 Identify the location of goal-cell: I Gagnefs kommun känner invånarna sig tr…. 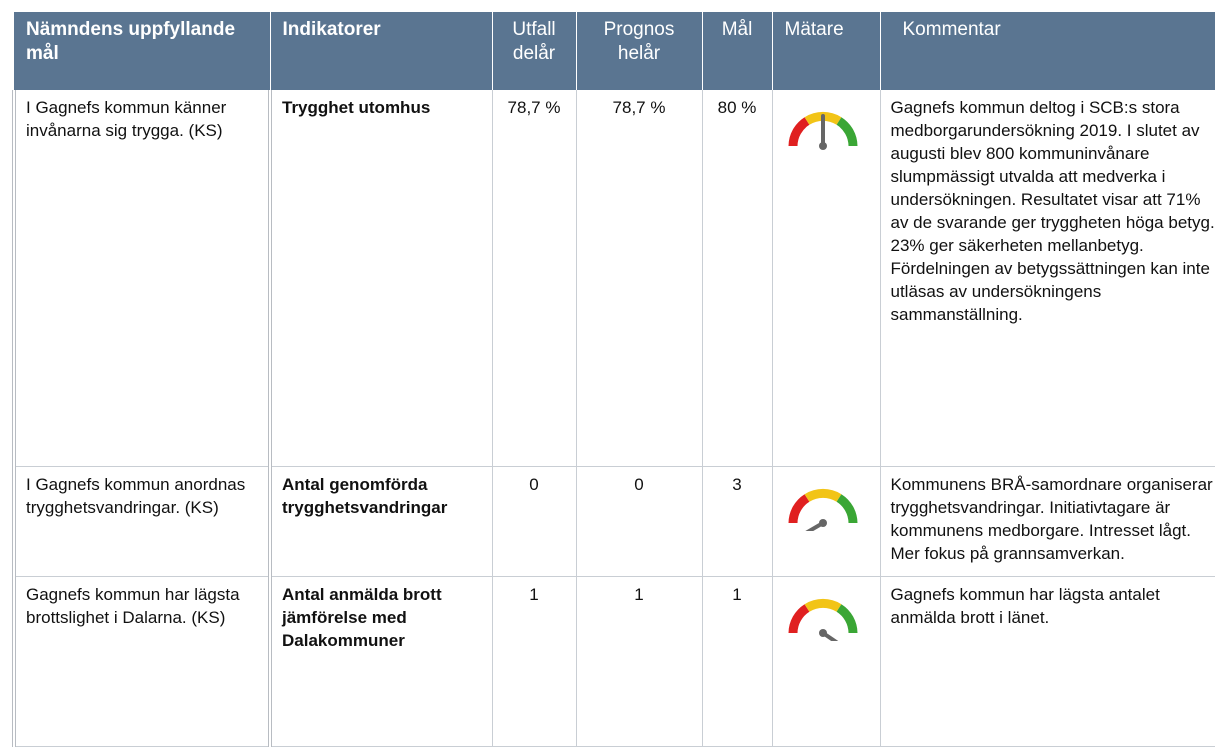
(141, 278).